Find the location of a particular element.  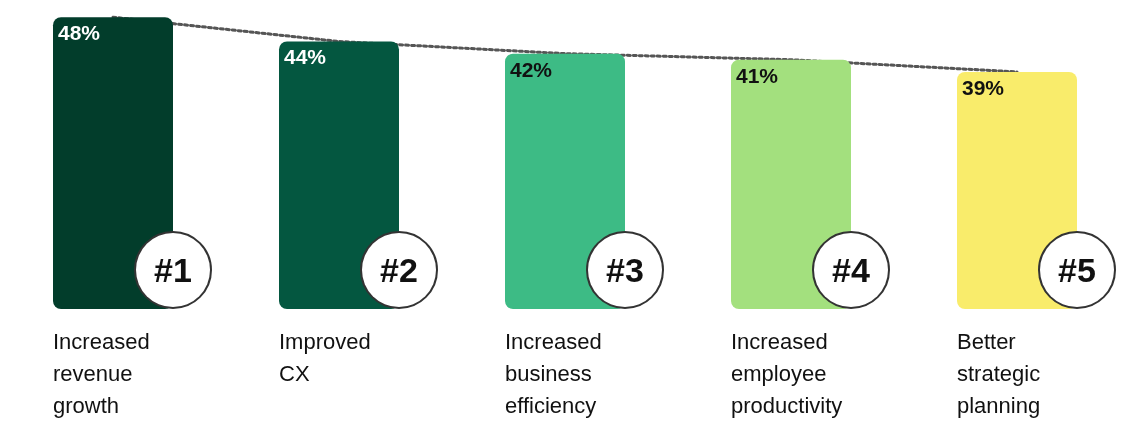

x-tick-label: Increased employee productivity is located at coordinates (787, 373).